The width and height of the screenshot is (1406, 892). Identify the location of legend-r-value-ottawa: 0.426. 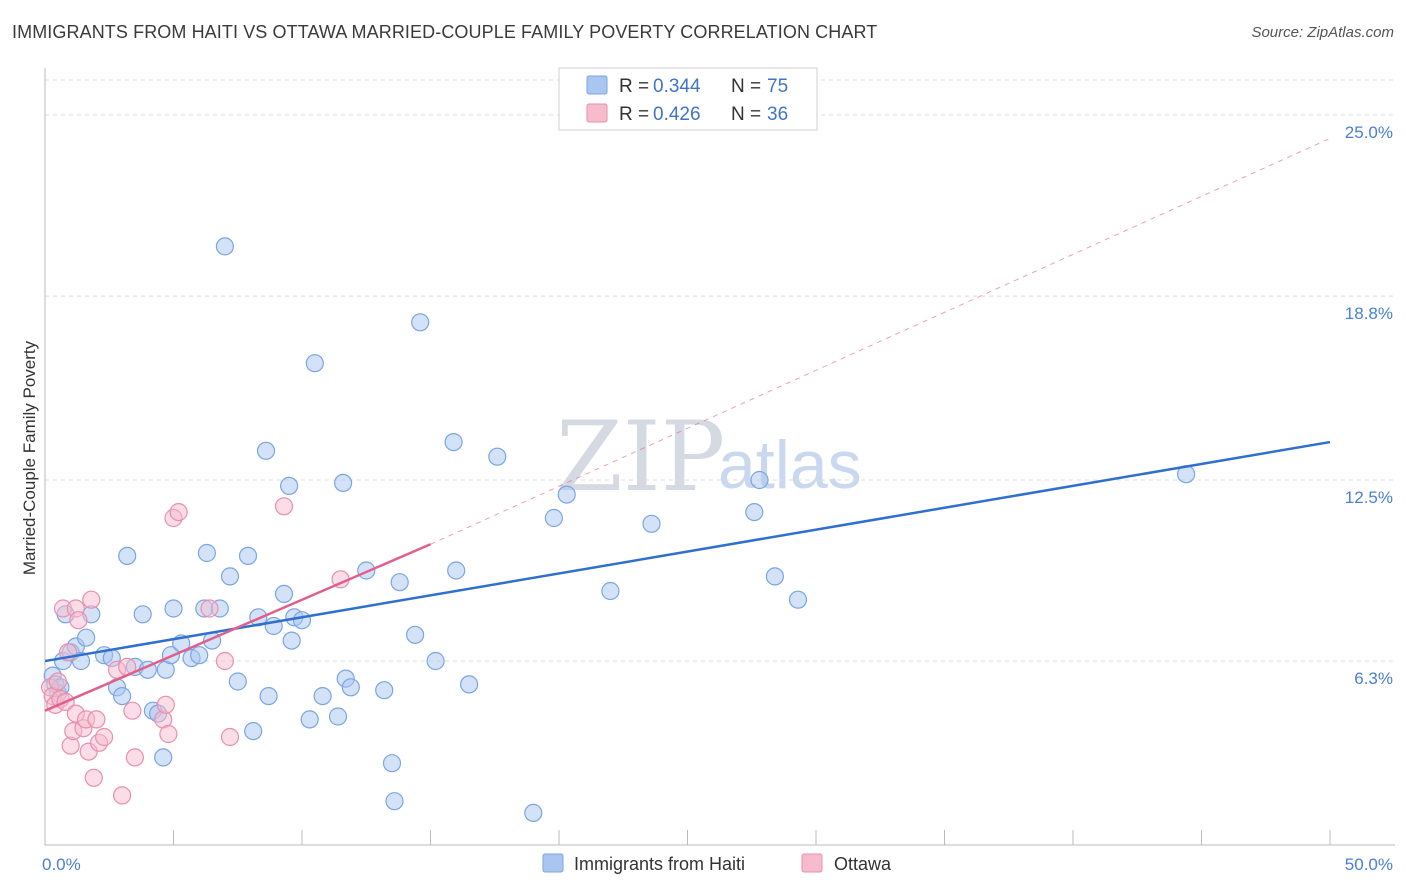
(677, 114).